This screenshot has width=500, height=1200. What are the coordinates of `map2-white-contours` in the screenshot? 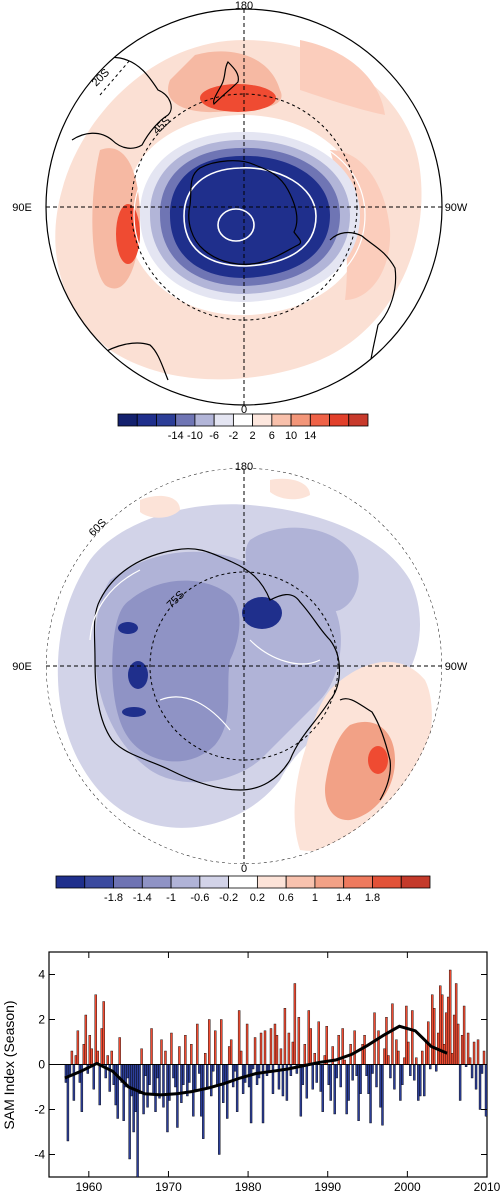 It's located at (205, 650).